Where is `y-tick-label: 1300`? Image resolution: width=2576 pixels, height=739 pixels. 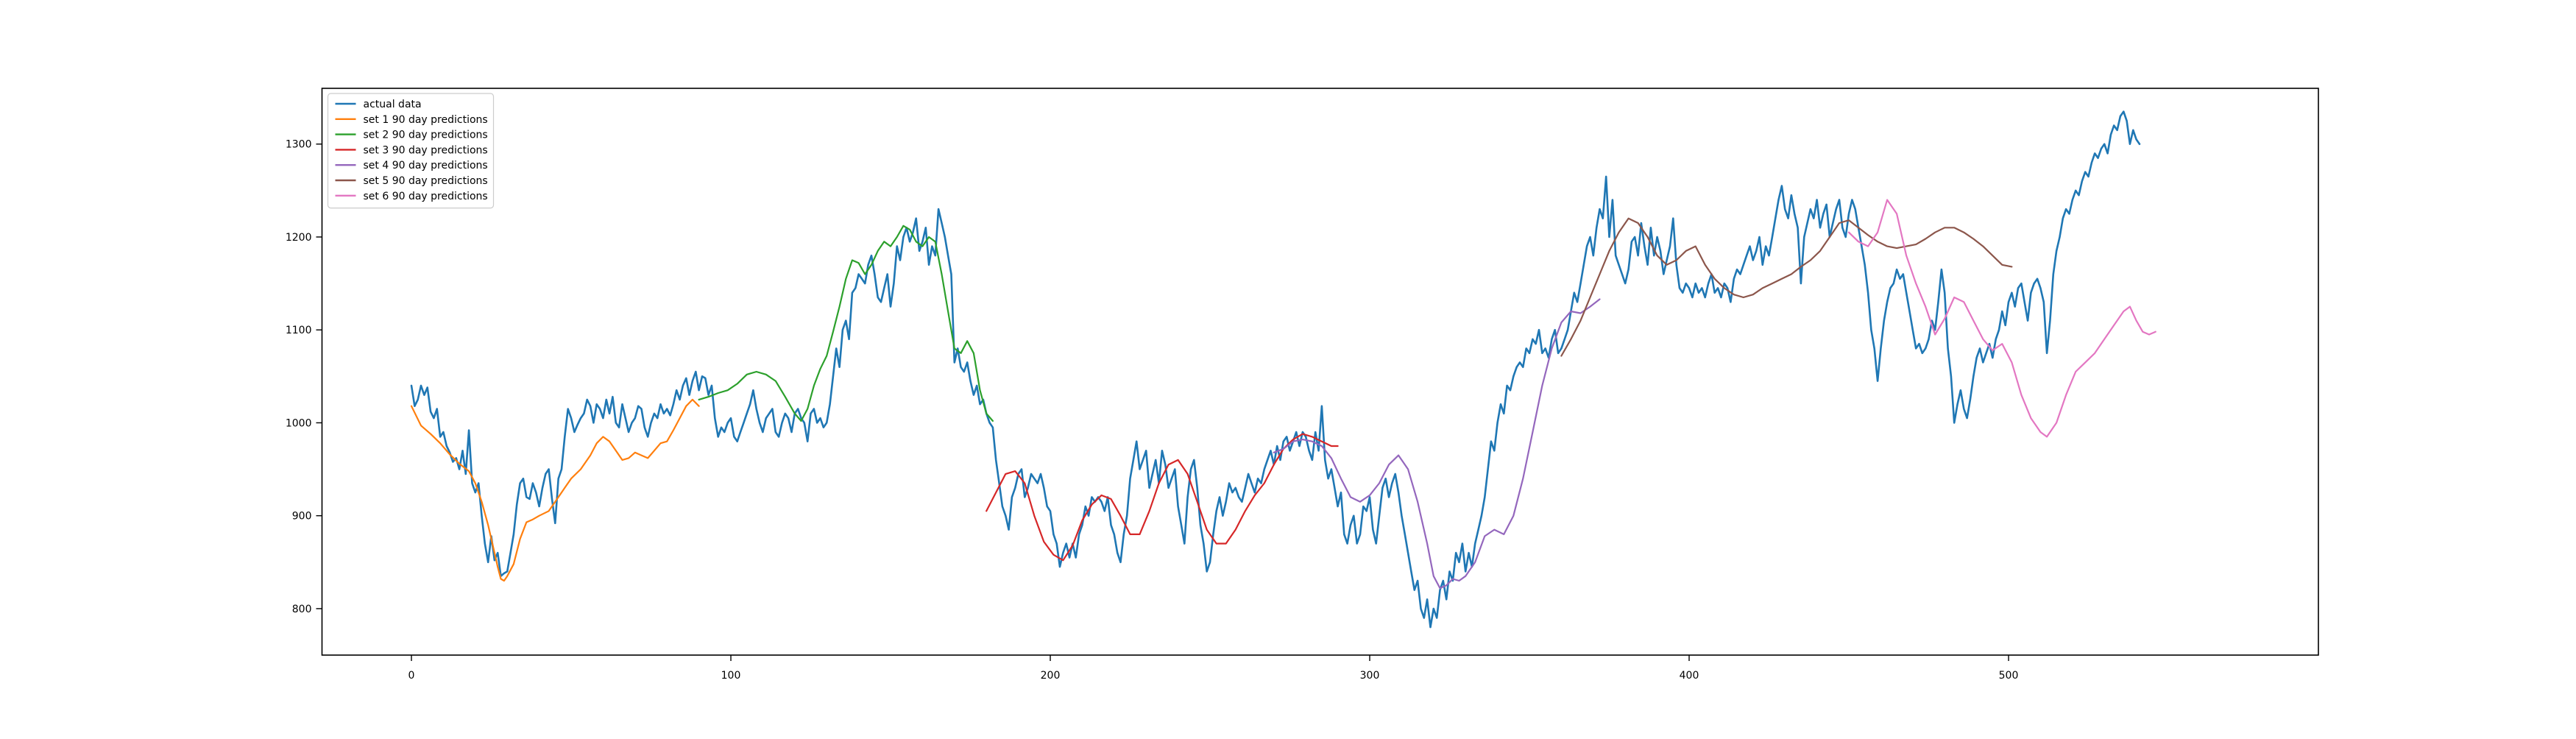
y-tick-label: 1300 is located at coordinates (299, 145).